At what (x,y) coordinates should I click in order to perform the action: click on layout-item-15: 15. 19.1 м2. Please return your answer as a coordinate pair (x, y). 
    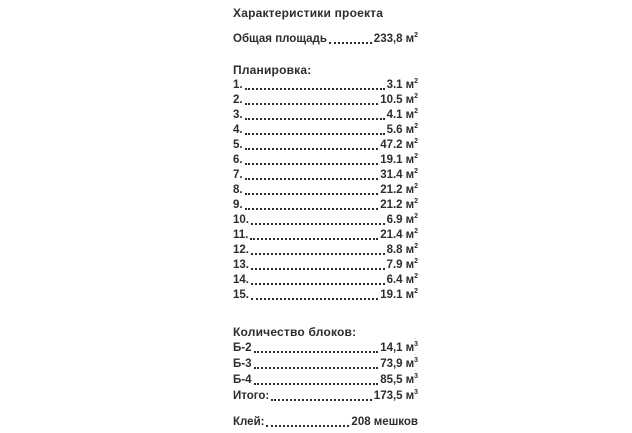
    Looking at the image, I should click on (325, 295).